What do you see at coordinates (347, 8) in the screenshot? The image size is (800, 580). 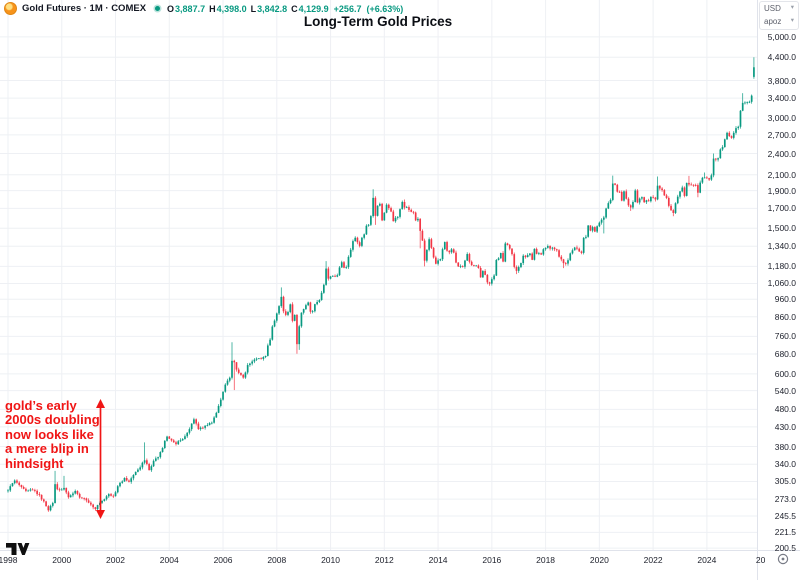 I see `change-value: +256.7` at bounding box center [347, 8].